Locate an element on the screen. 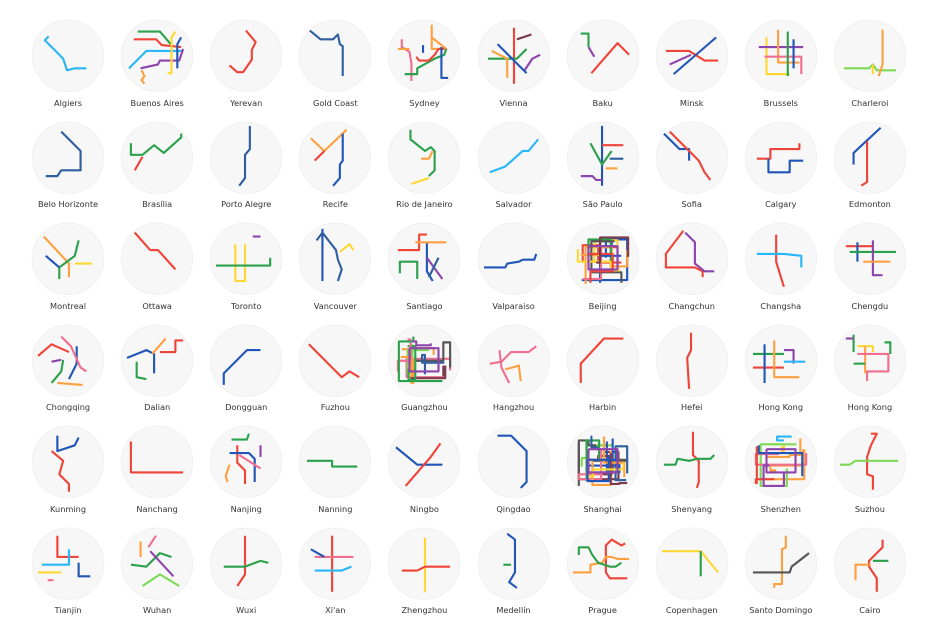  city-card-guangzhou: Guangzhou is located at coordinates (424, 361).